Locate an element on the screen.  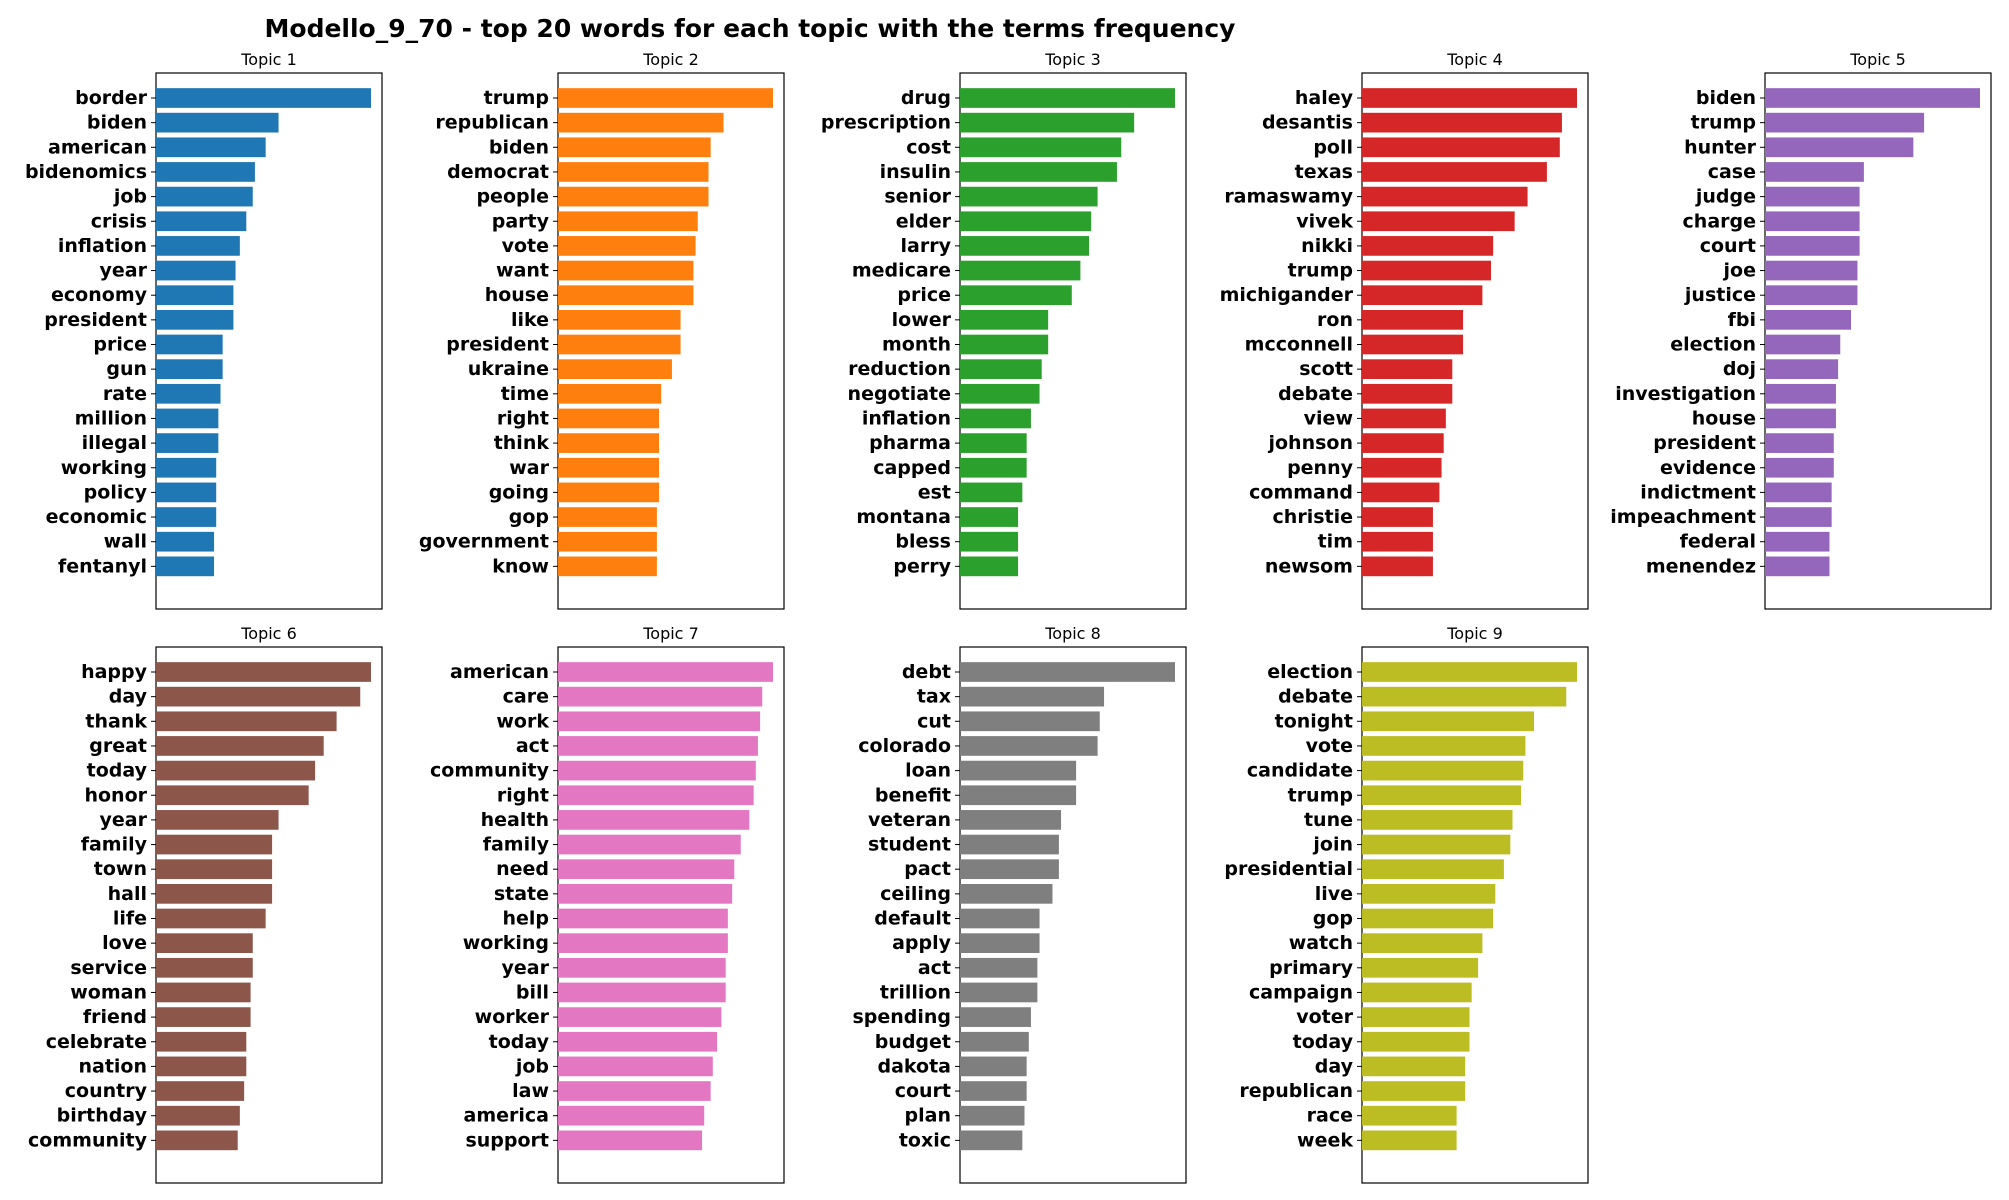
y-tick-label: presidential is located at coordinates (1288, 869).